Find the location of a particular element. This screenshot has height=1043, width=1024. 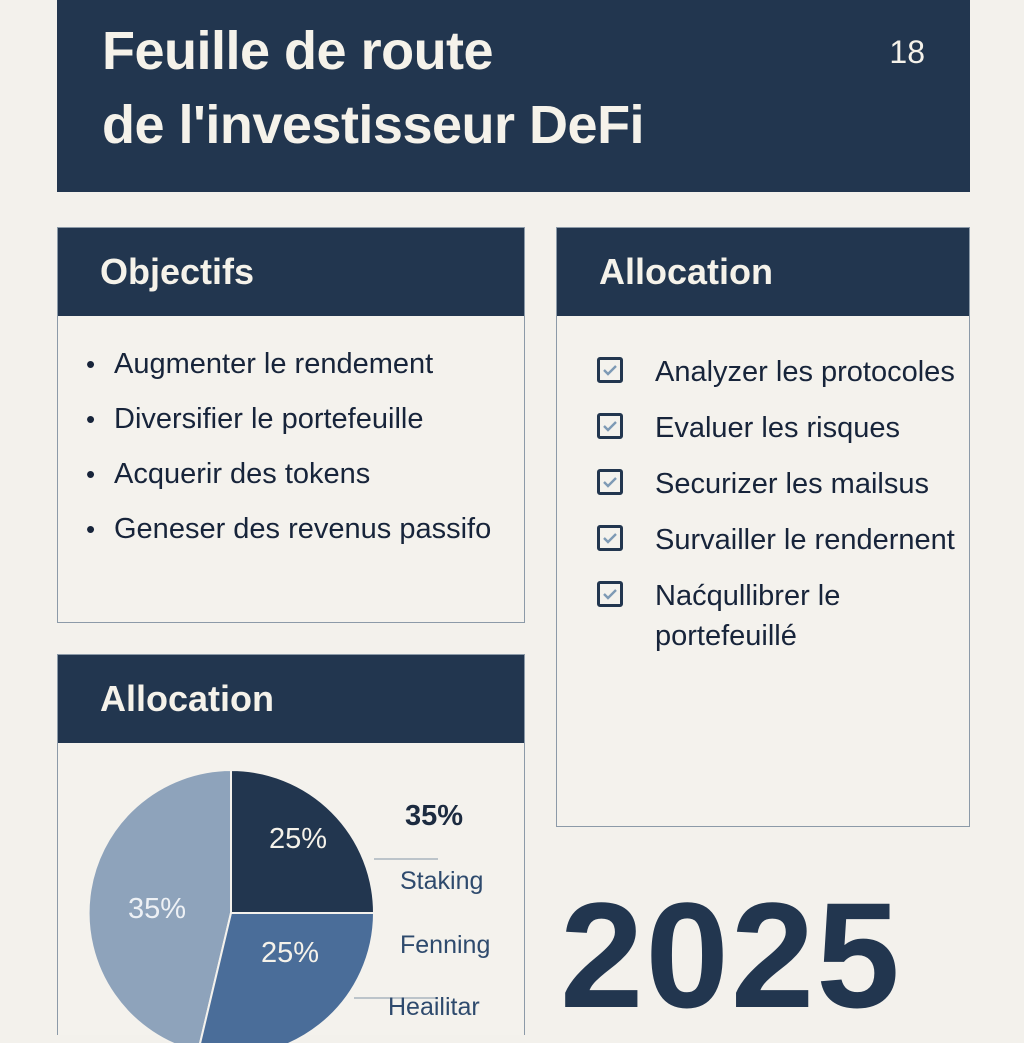

checklist-item: Securizer les mailsus is located at coordinates (783, 484).